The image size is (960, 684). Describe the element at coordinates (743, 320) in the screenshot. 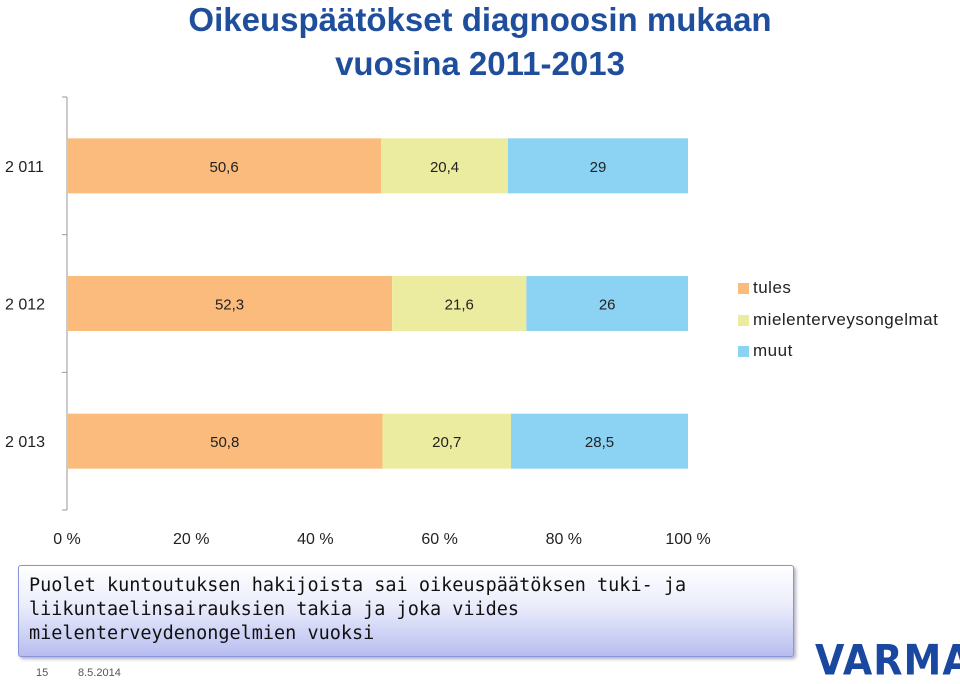

I see `legend-swatch-mielenterveysongelmat` at that location.